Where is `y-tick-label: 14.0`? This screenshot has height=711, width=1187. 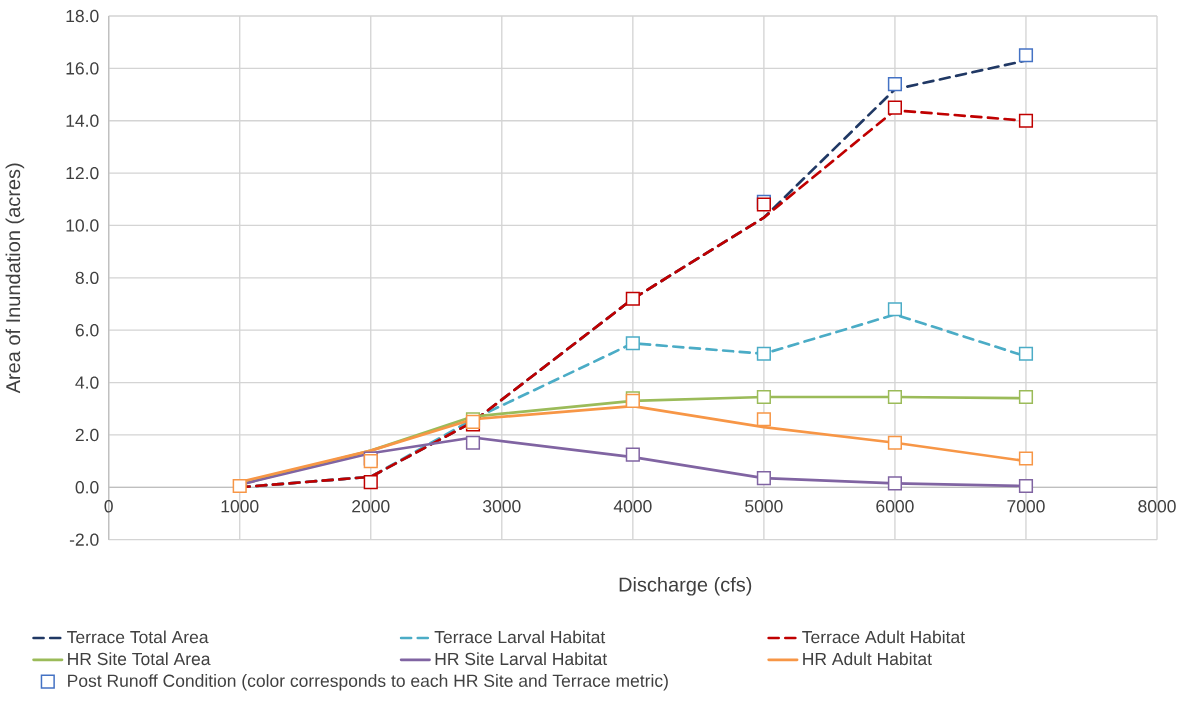 y-tick-label: 14.0 is located at coordinates (82, 121).